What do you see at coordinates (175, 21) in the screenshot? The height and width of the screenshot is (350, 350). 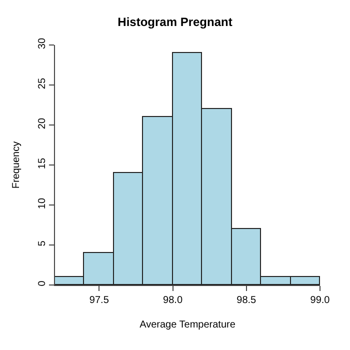 I see `chart-title: Histogram Pregnant` at bounding box center [175, 21].